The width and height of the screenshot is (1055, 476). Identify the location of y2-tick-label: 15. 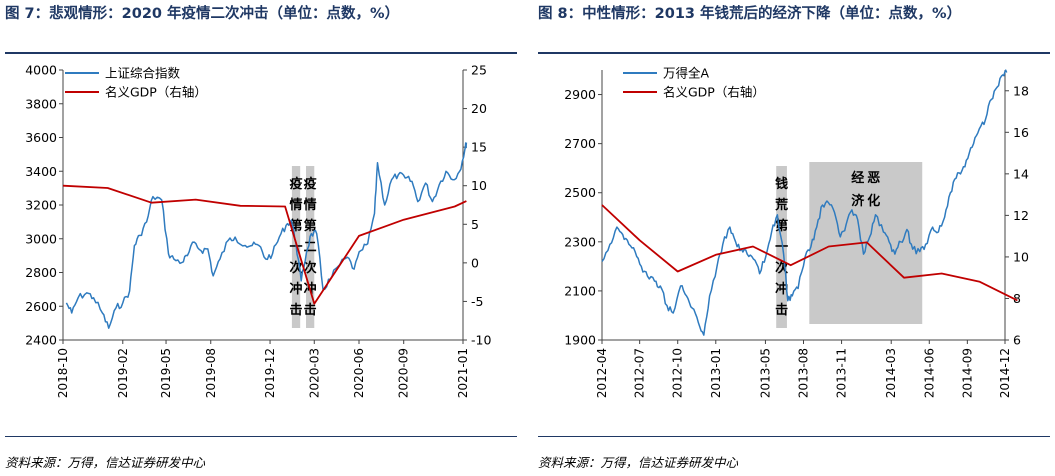
(479, 147).